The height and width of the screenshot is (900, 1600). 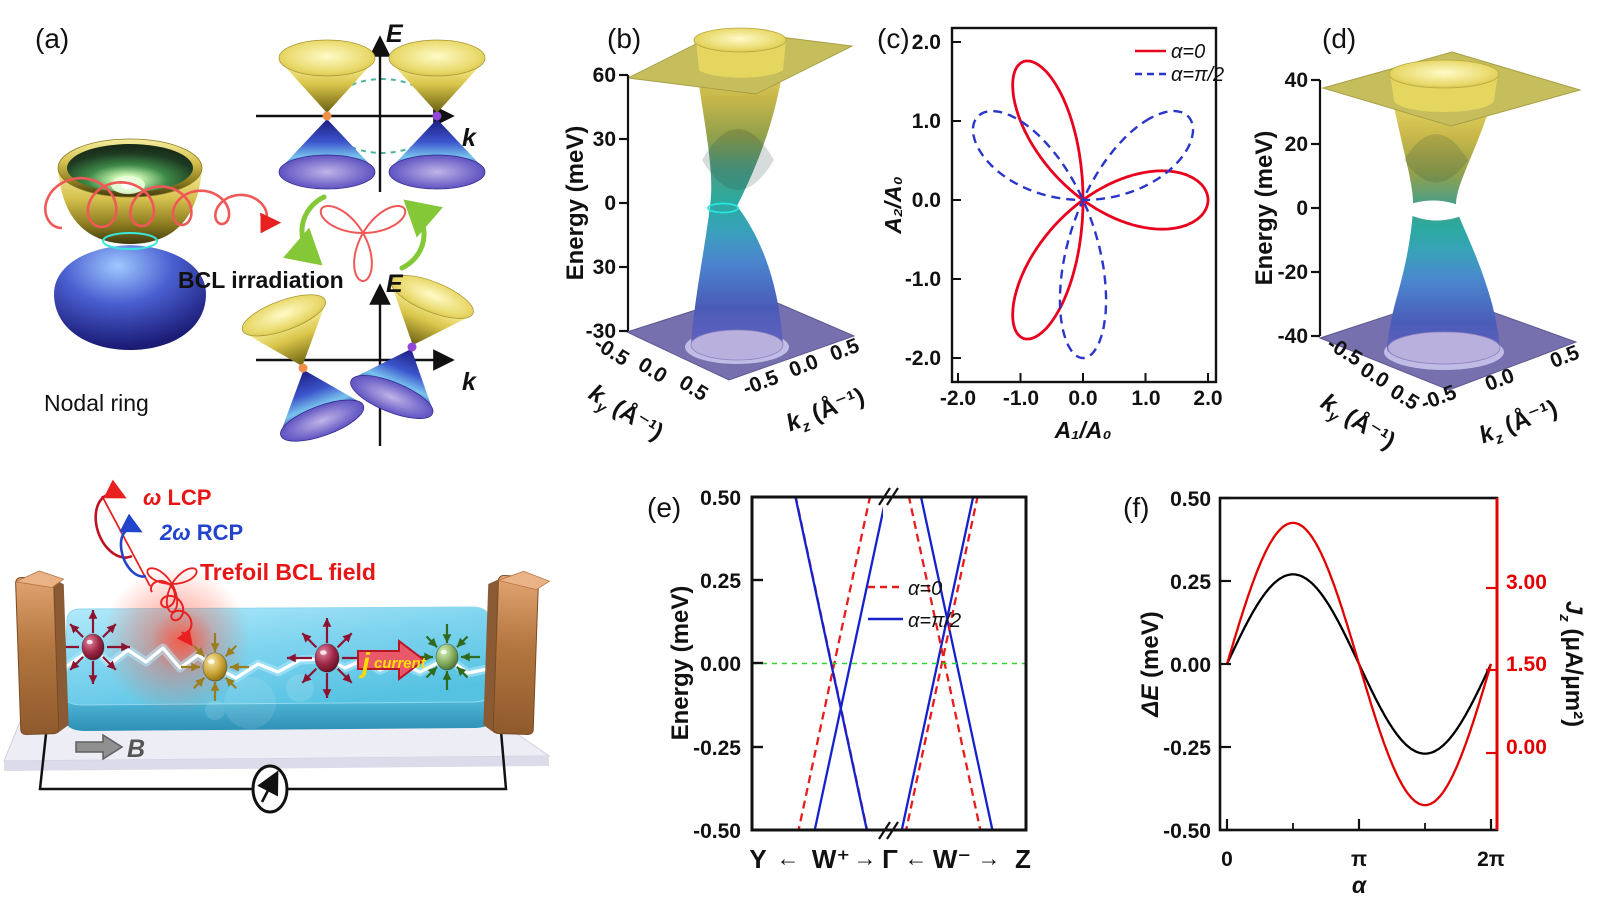 I want to click on y-axis-label: Energy (meV), so click(x=680, y=663).